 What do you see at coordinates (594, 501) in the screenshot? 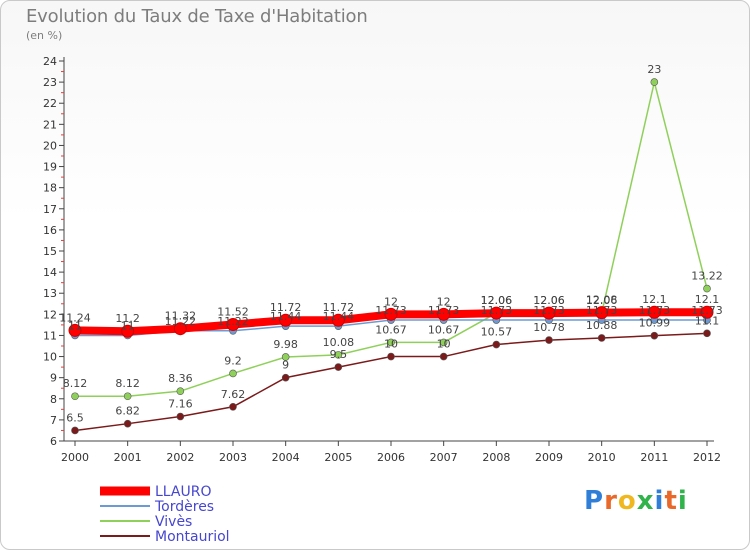
I see `logo-letter: P` at bounding box center [594, 501].